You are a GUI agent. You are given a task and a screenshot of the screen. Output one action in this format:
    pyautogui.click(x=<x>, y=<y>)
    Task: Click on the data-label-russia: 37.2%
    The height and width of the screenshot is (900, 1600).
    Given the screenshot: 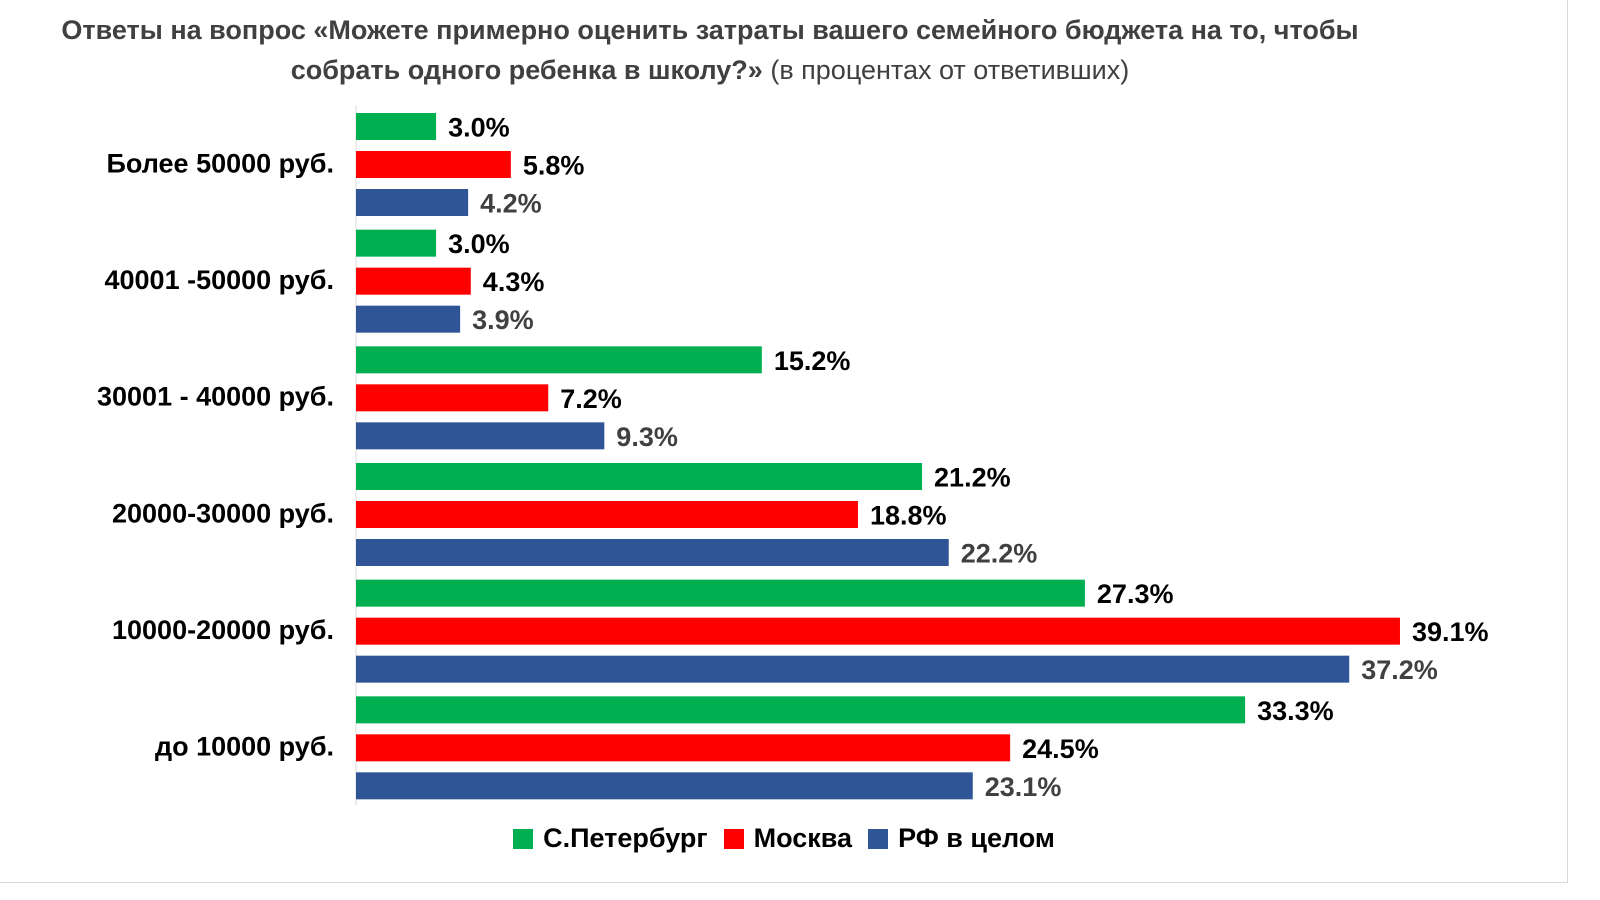 What is the action you would take?
    pyautogui.click(x=1399, y=670)
    